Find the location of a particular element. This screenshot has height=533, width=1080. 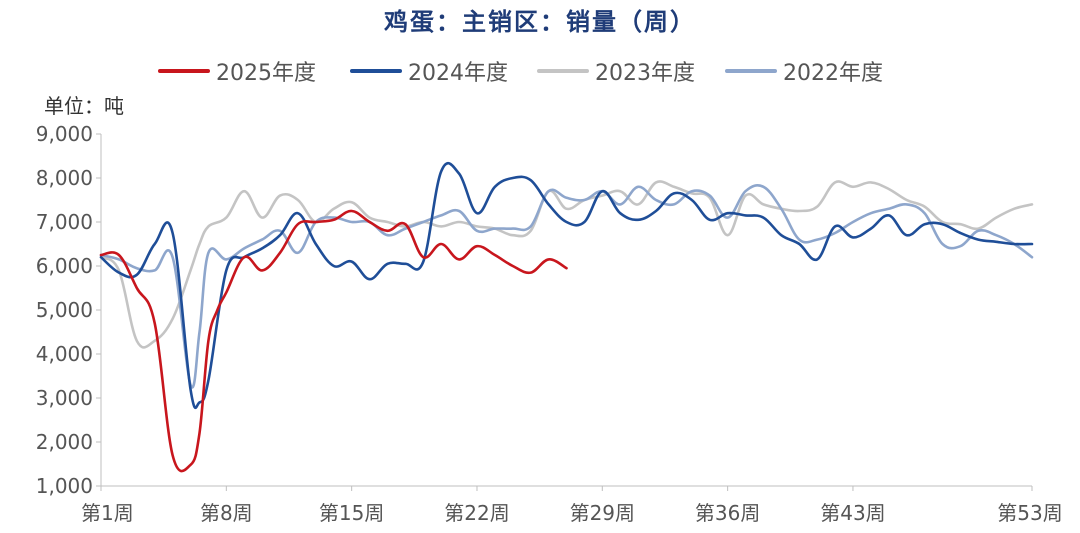

legend: 2025年度 2024年度 2023年度 2022年度 is located at coordinates (540, 73).